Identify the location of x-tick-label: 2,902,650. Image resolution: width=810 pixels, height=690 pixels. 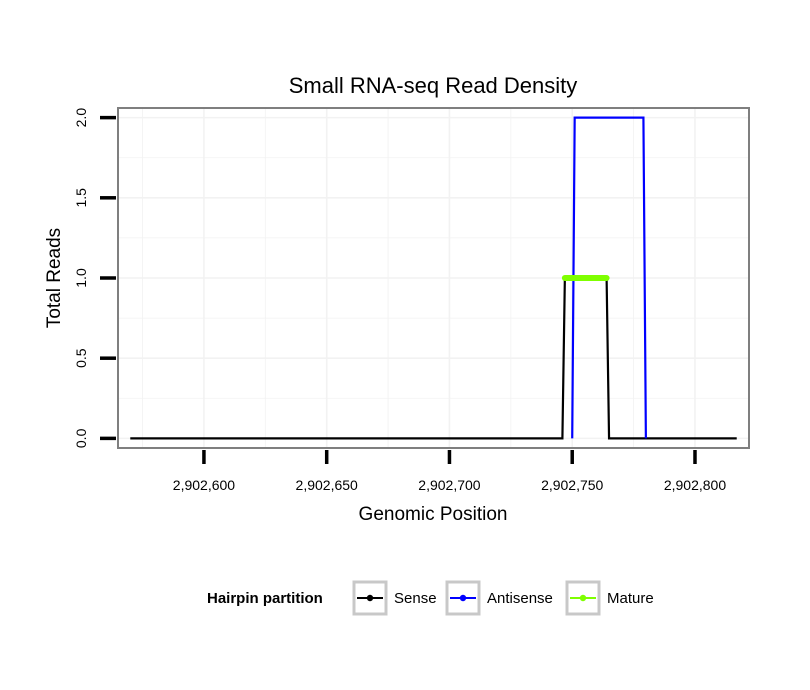
(327, 485).